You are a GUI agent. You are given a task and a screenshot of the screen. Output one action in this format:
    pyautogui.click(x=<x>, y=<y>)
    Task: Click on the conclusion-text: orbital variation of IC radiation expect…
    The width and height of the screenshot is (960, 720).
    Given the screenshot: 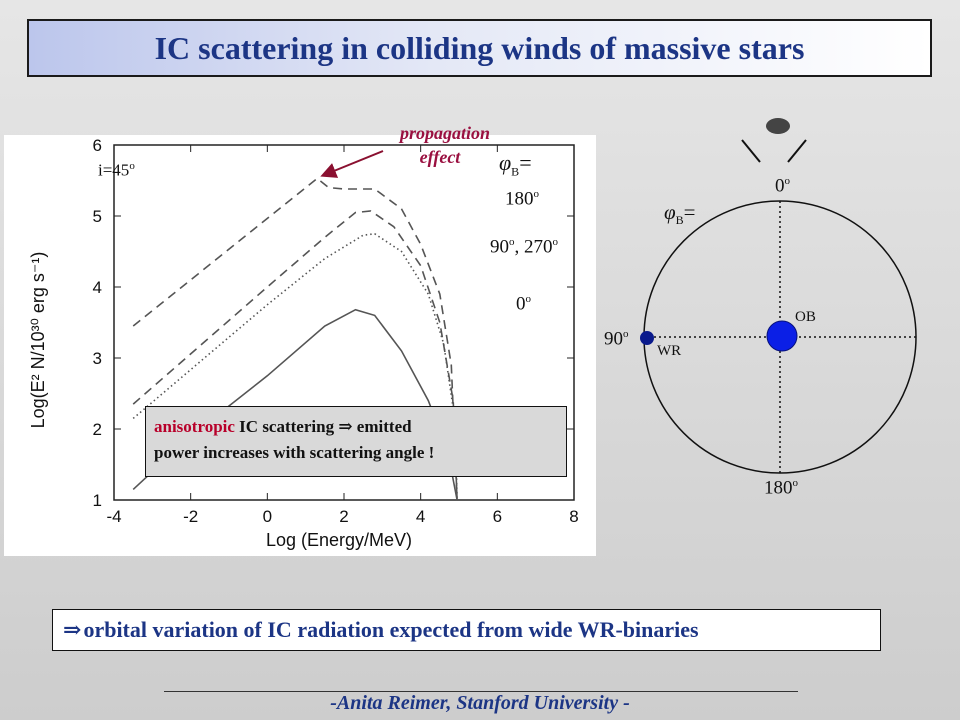 What is the action you would take?
    pyautogui.click(x=391, y=629)
    